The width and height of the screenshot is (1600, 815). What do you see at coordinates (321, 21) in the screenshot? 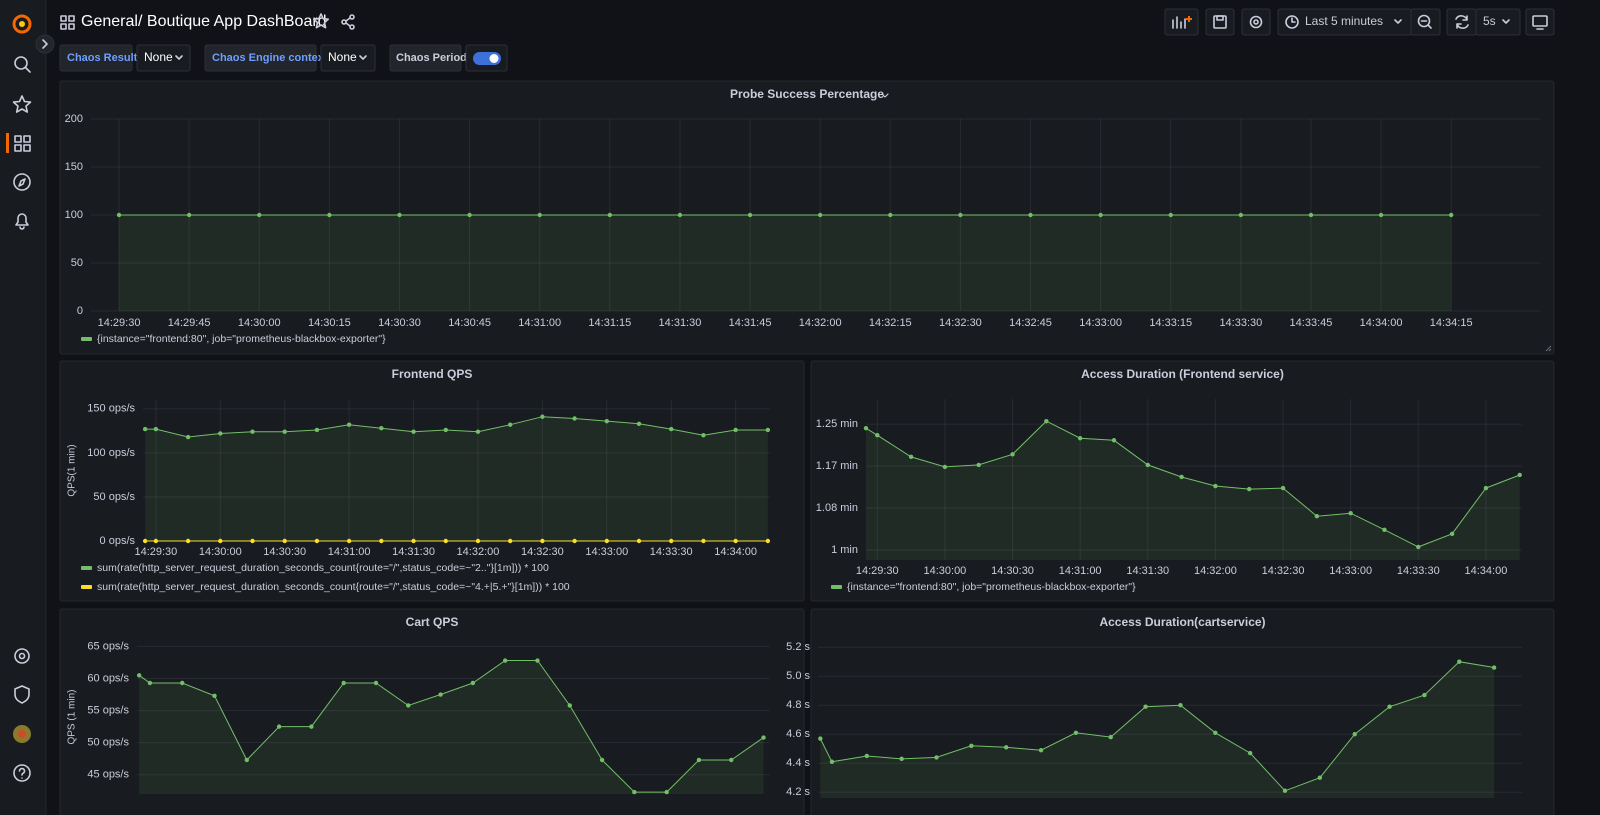
I see `star-button` at bounding box center [321, 21].